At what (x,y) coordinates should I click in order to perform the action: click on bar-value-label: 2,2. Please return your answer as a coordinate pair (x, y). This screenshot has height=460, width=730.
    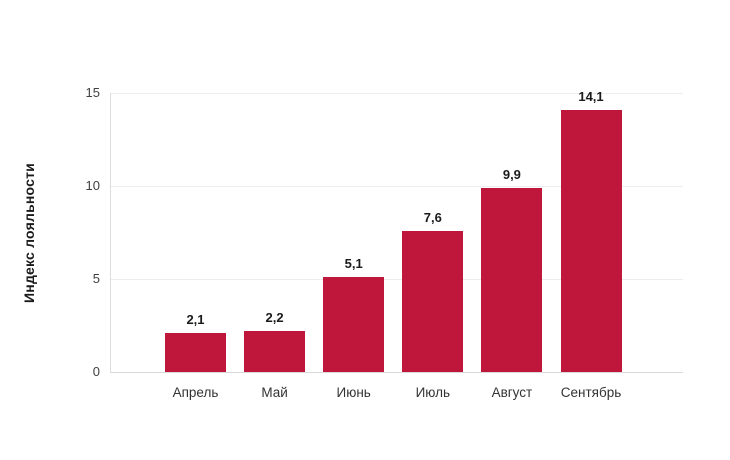
    Looking at the image, I should click on (274, 317).